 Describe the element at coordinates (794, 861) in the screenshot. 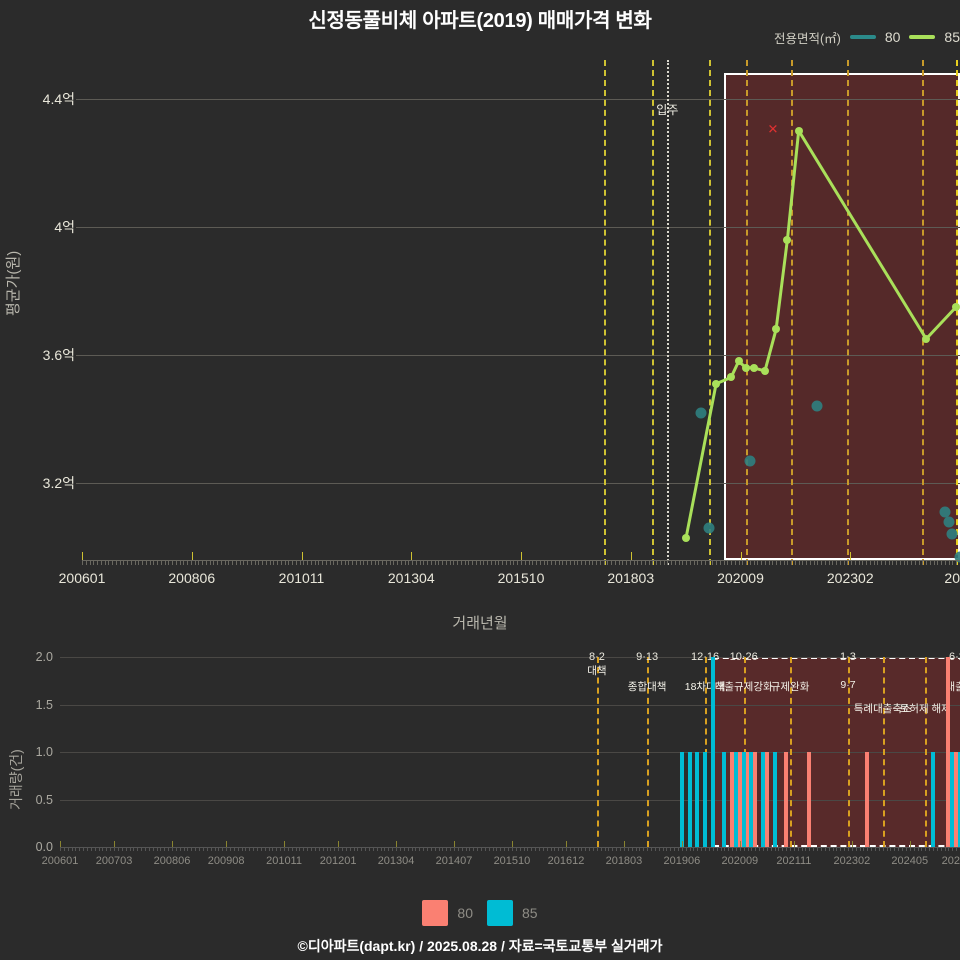

I see `volume-x-tick-label: 202111` at that location.